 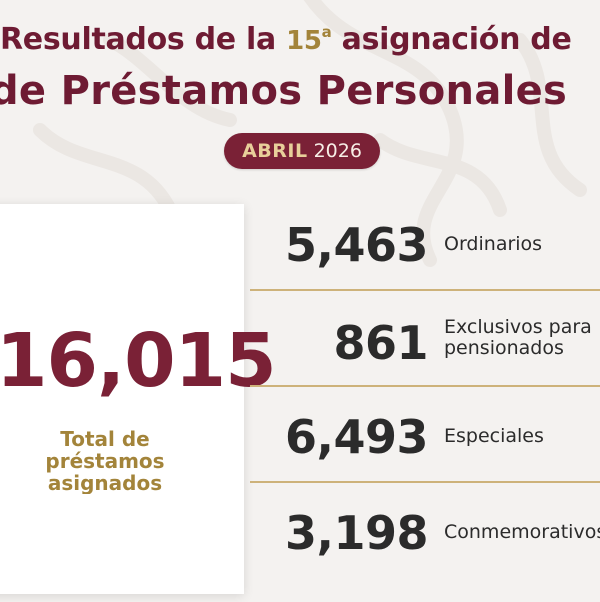 I want to click on date-badge: ABRIL 2026, so click(x=302, y=151).